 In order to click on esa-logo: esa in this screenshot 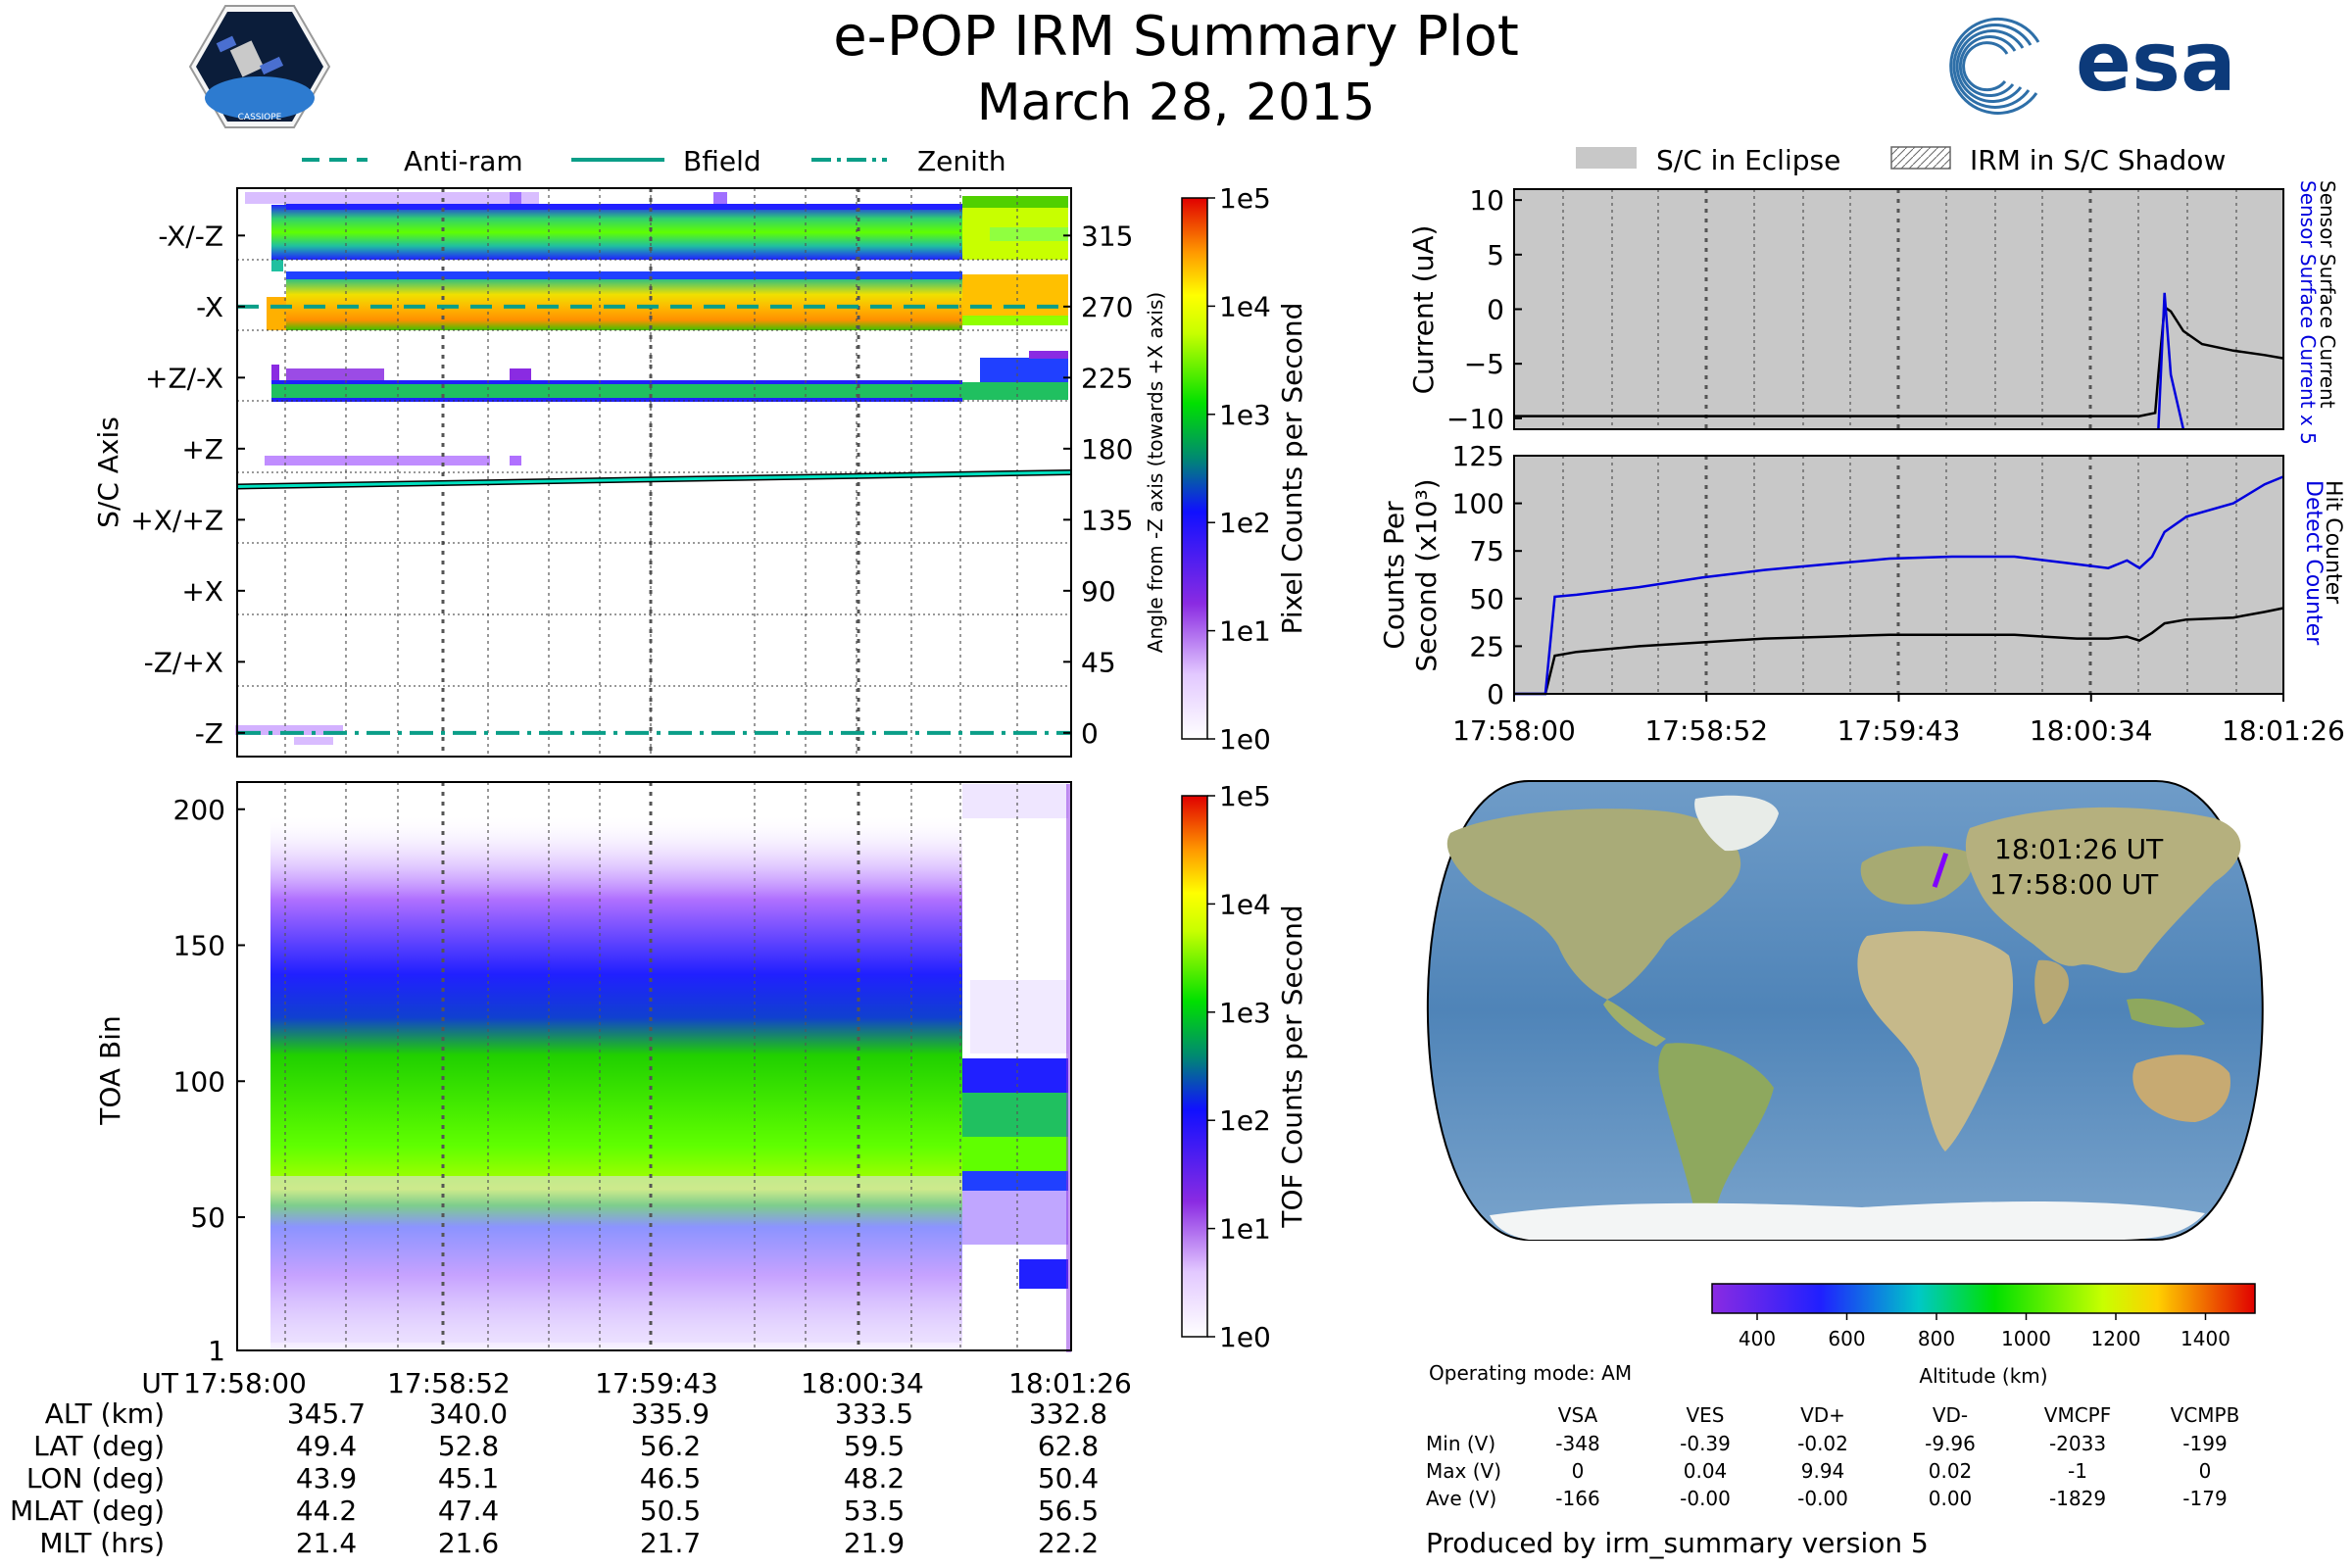, I will do `click(2092, 64)`.